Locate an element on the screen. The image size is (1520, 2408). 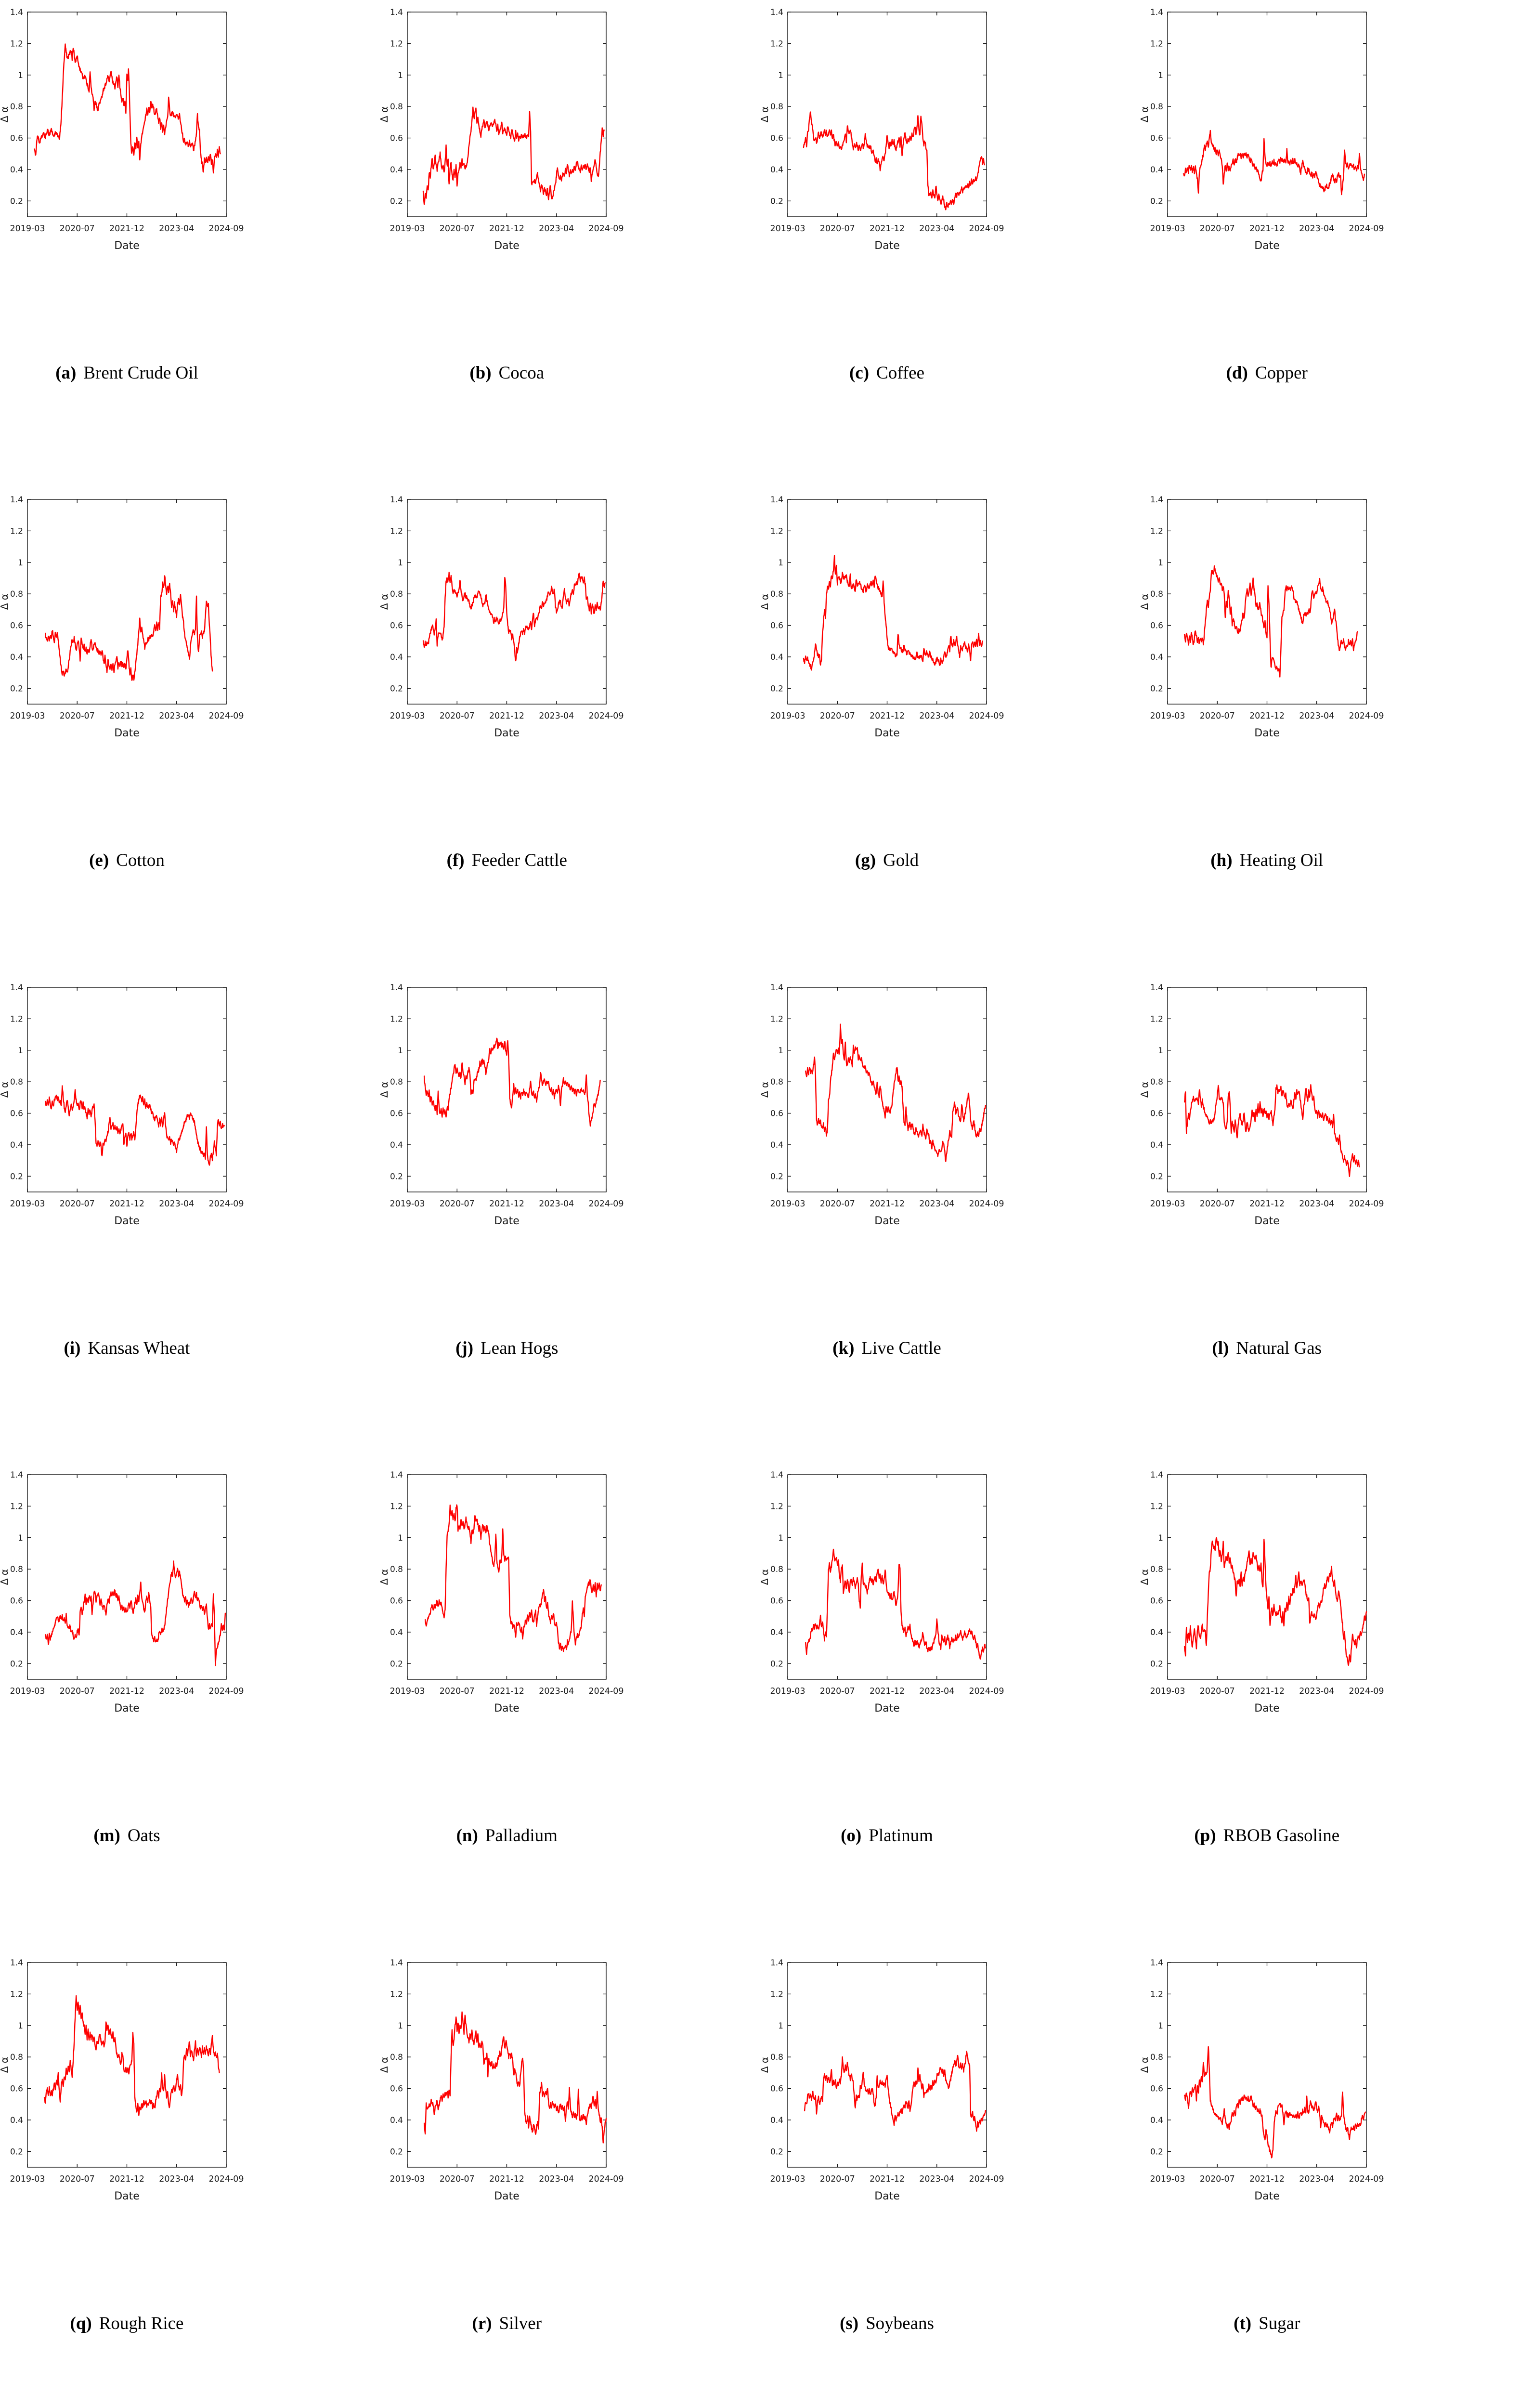
caption-title: Cotton is located at coordinates (140, 861).